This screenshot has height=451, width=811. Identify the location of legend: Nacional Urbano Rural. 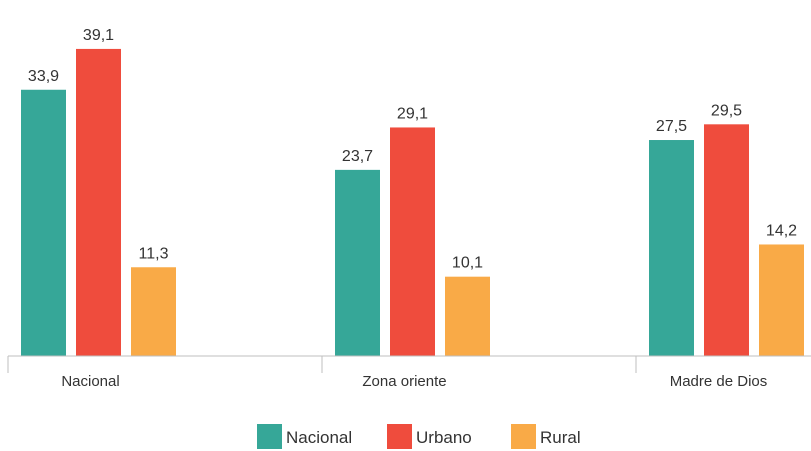
(419, 436).